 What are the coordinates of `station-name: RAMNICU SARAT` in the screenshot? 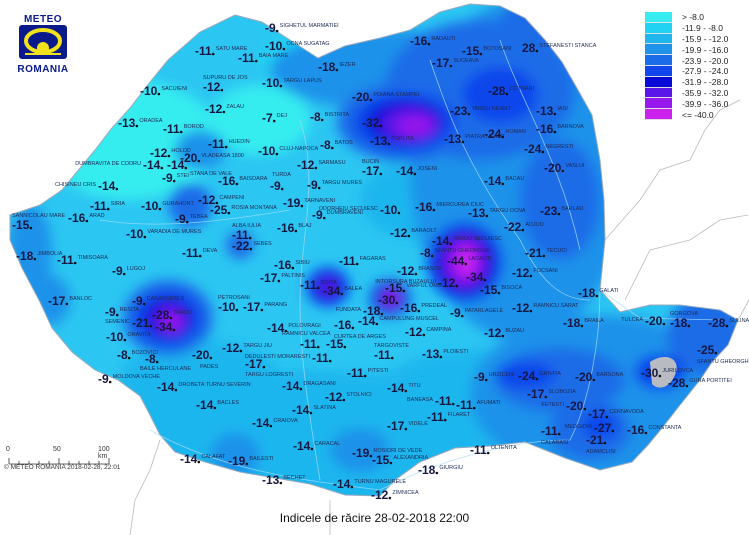 It's located at (556, 306).